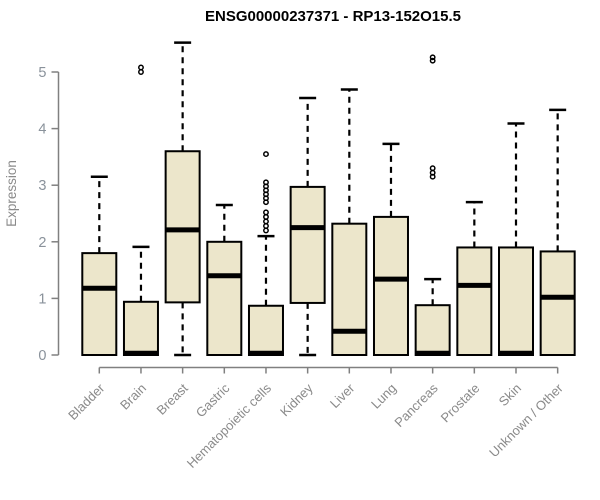 Image resolution: width=600 pixels, height=500 pixels. Describe the element at coordinates (42, 356) in the screenshot. I see `y-tick-label: 0` at that location.